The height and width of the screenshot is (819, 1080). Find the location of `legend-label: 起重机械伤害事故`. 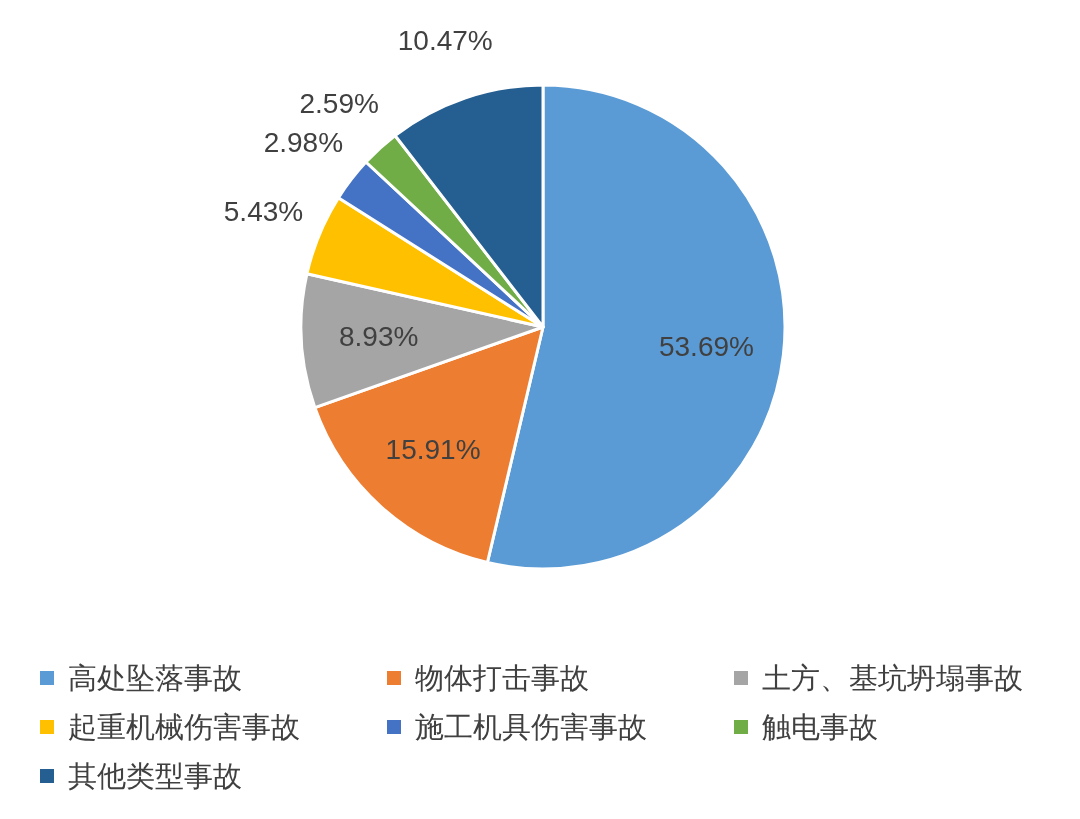

legend-label: 起重机械伤害事故 is located at coordinates (184, 727).